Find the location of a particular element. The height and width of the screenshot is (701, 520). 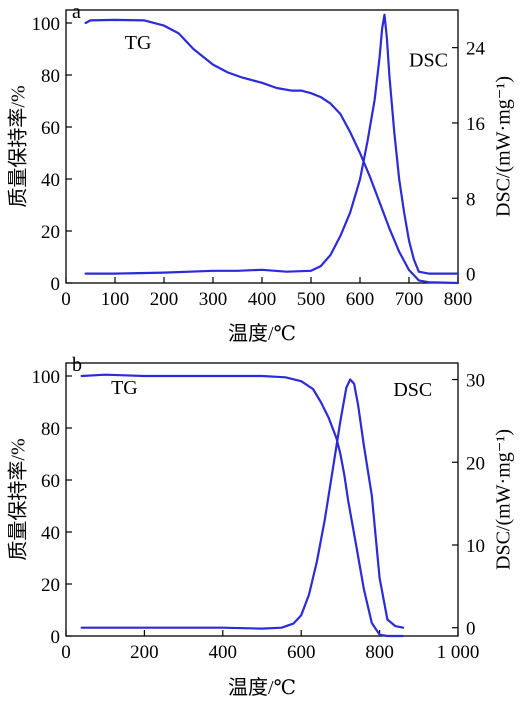

y-right-tick-label: 30 is located at coordinates (475, 381).